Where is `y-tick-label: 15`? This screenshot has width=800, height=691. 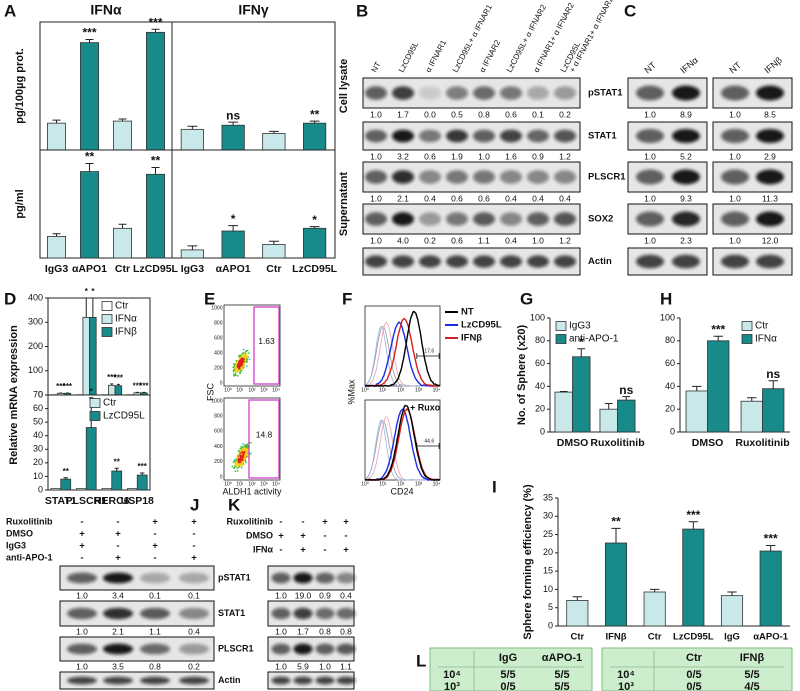 y-tick-label: 15 is located at coordinates (548, 571).